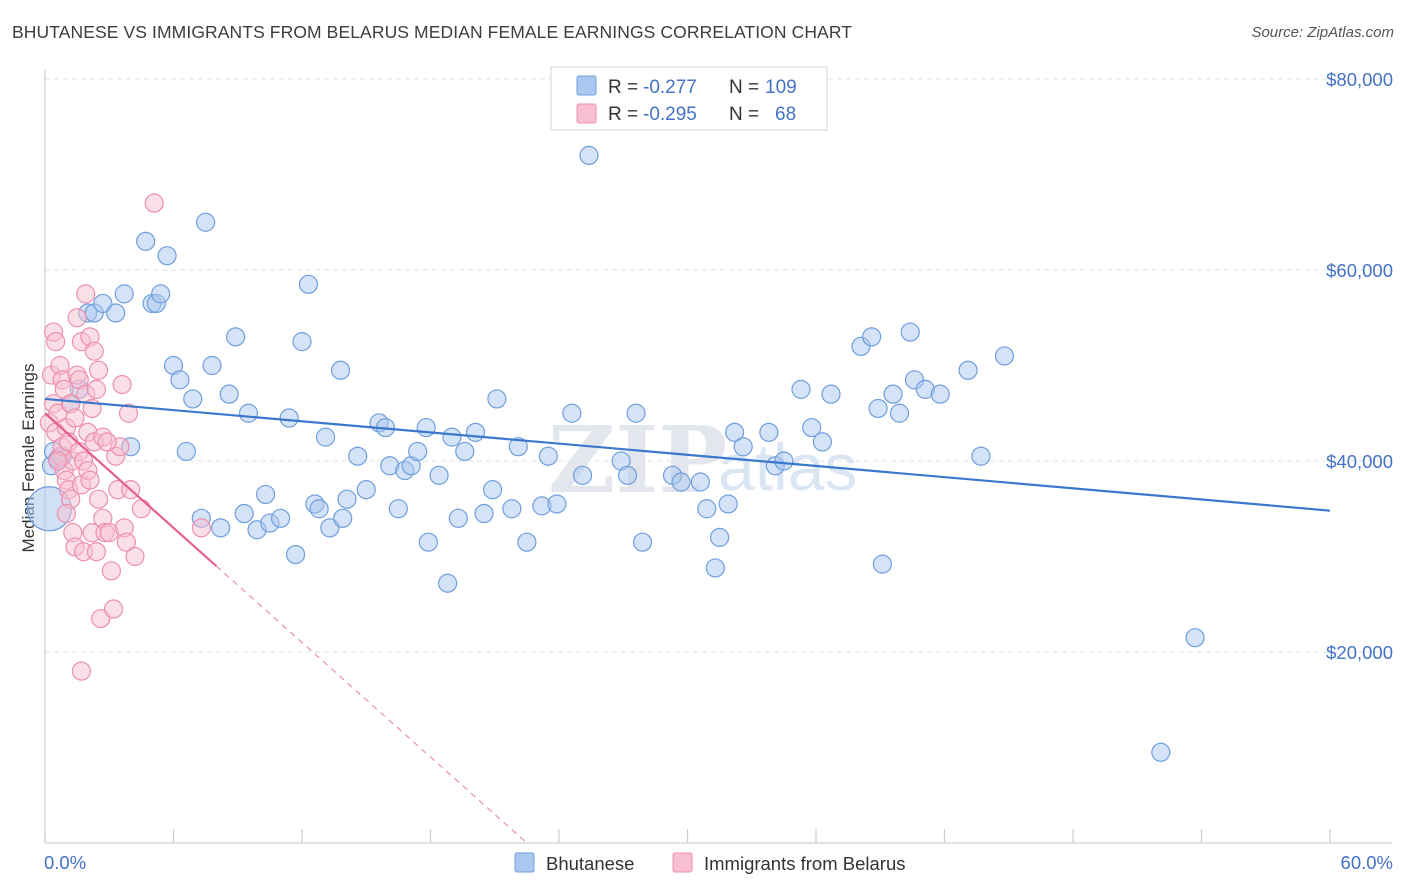 The image size is (1406, 892). Describe the element at coordinates (1322, 32) in the screenshot. I see `source-credit: Source: ZipAtlas.com` at that location.